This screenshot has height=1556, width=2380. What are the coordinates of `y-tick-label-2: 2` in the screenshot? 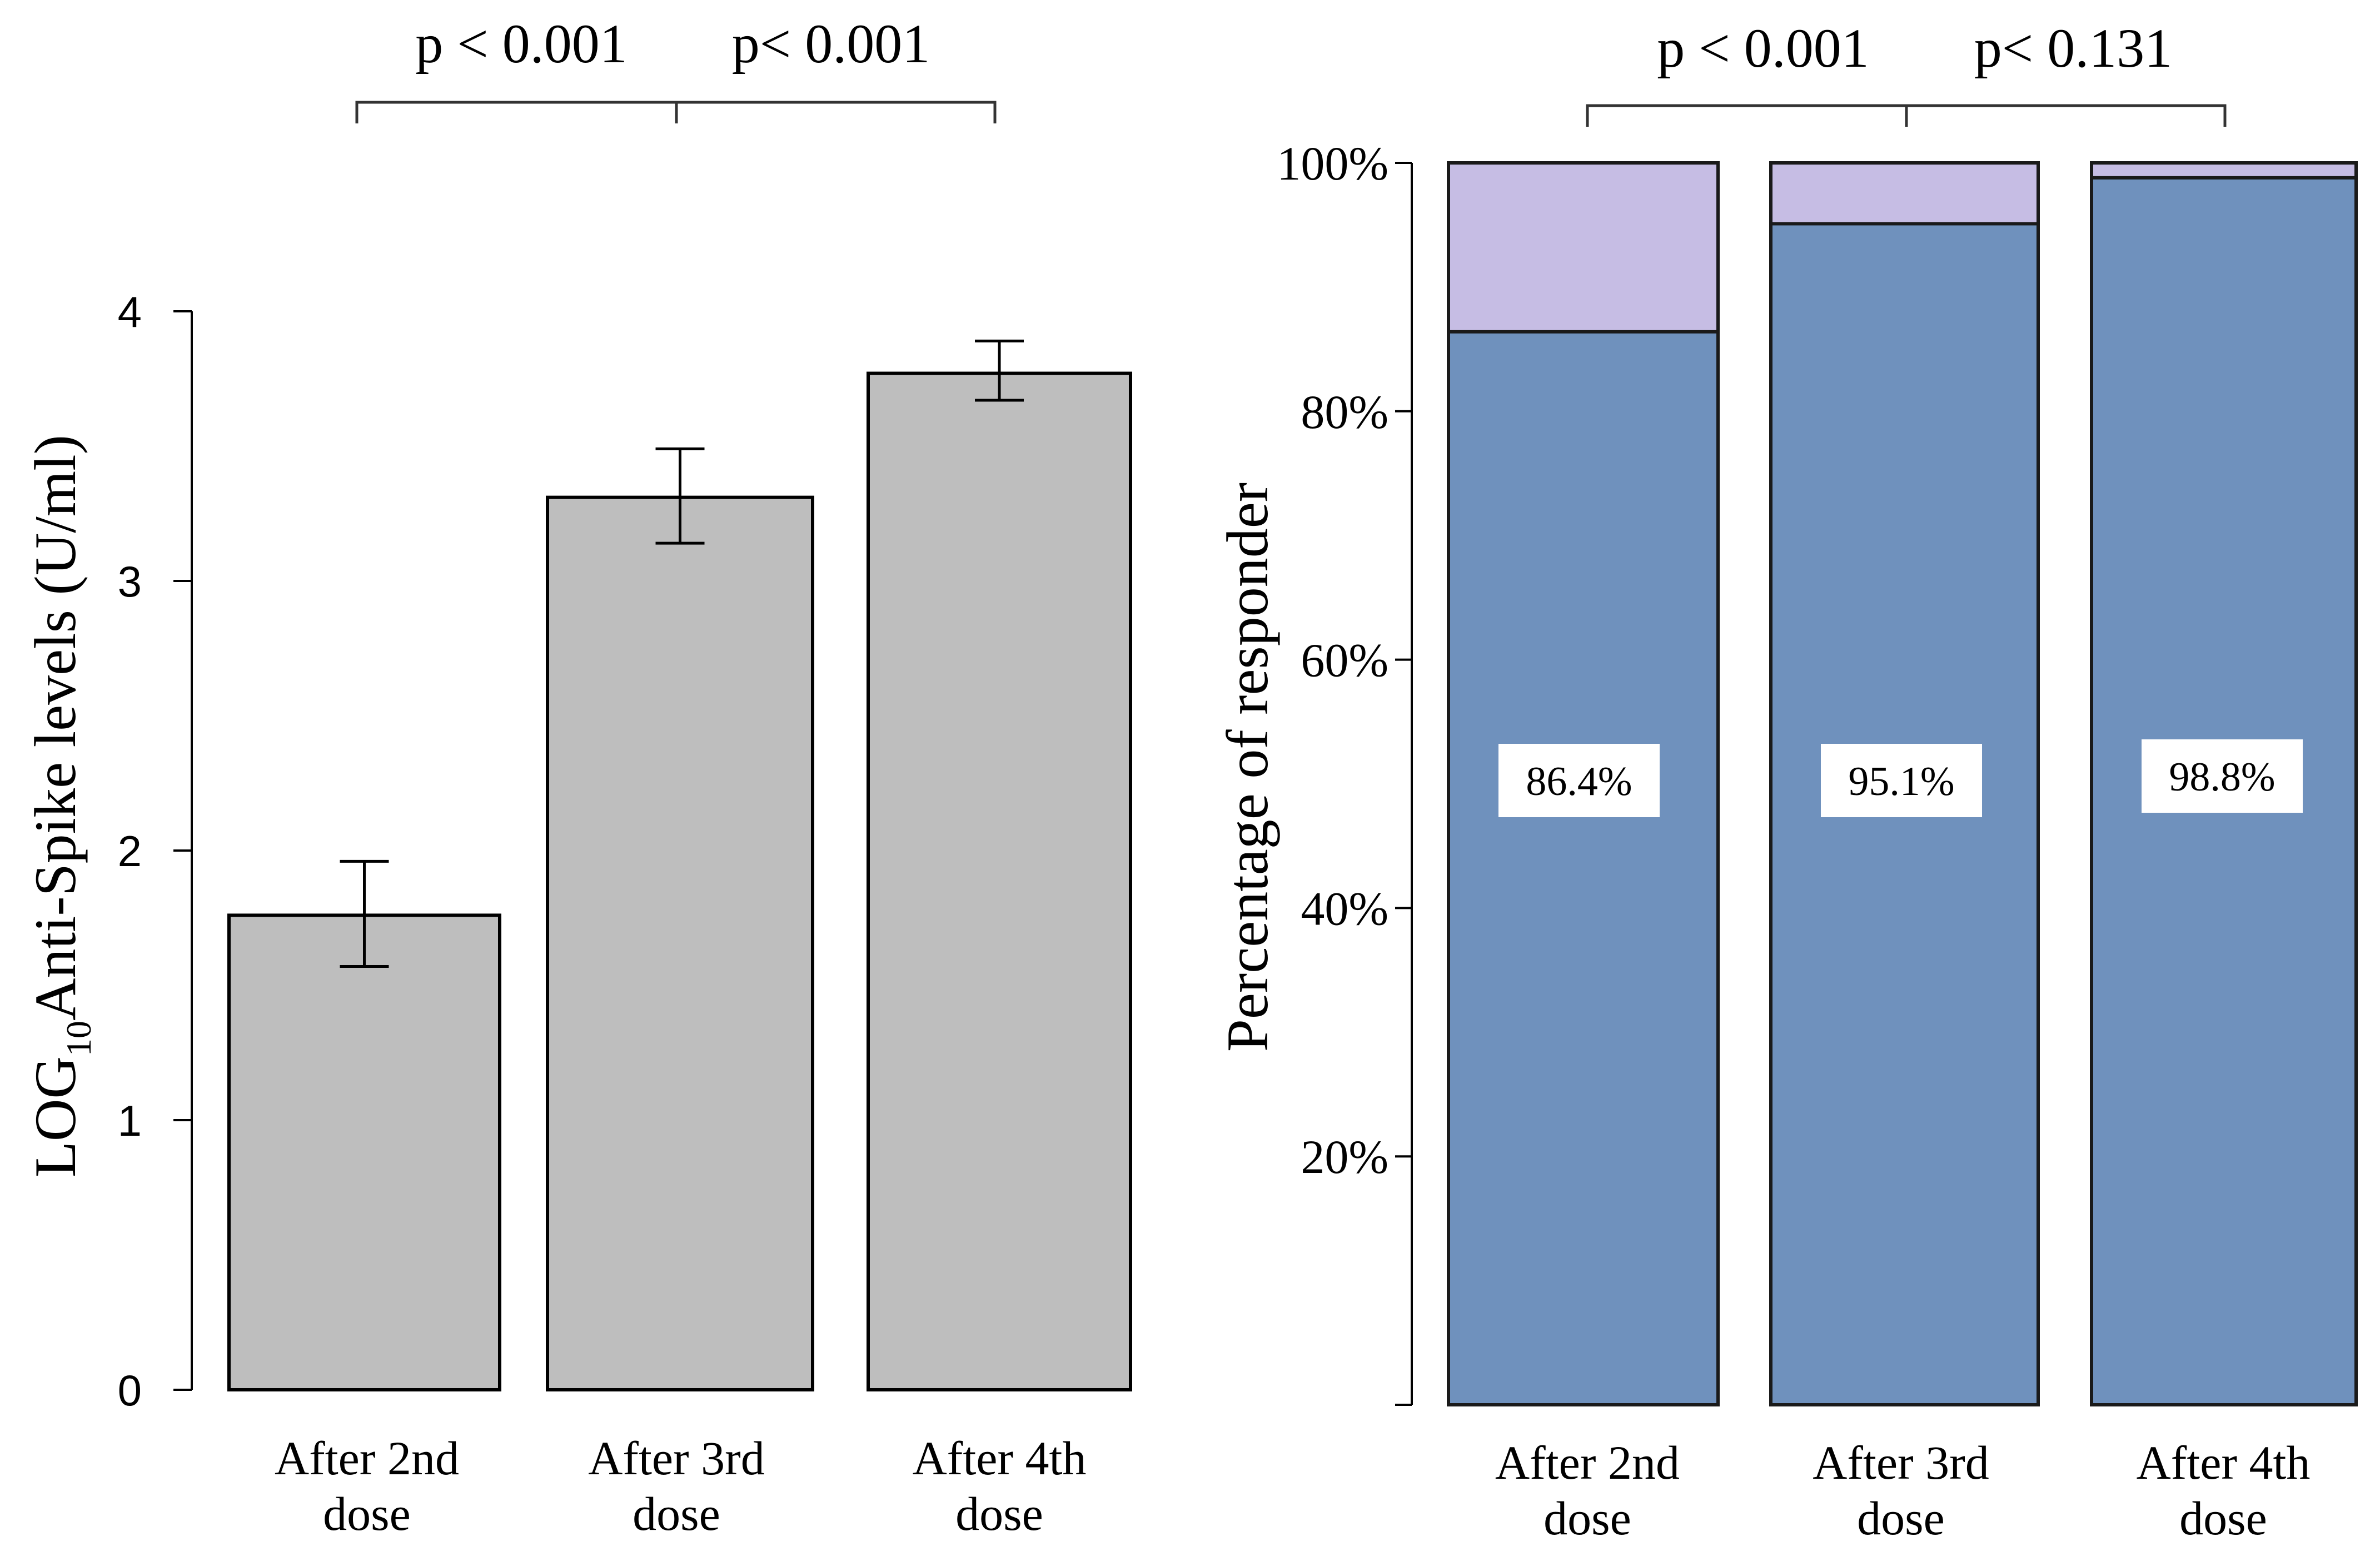 It's located at (130, 851).